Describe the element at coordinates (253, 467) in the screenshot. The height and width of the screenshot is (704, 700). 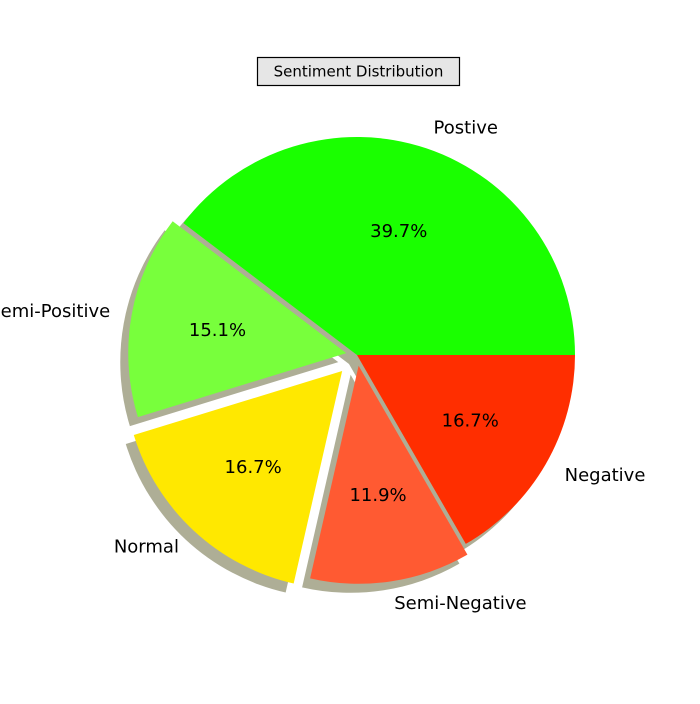
I see `slice-percent-normal: 16.7%` at that location.